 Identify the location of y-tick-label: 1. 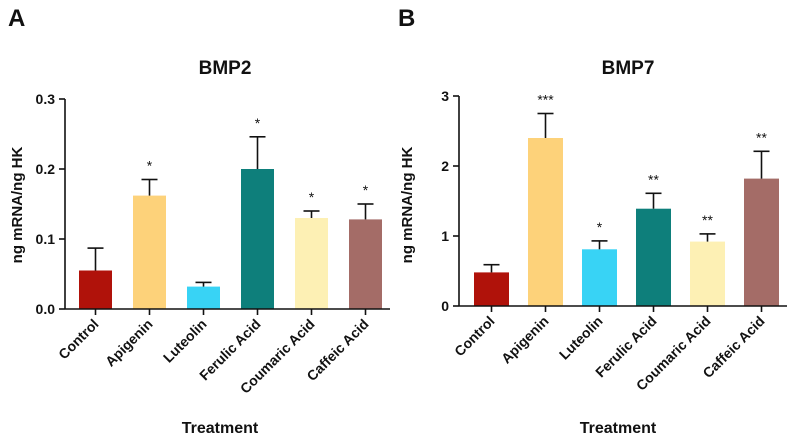
(445, 236).